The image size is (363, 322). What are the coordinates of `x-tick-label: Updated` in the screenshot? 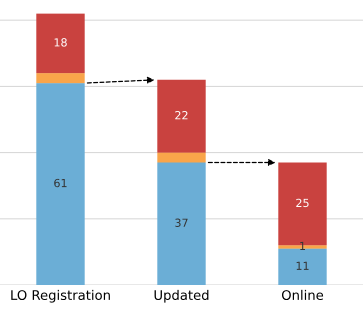 It's located at (181, 296).